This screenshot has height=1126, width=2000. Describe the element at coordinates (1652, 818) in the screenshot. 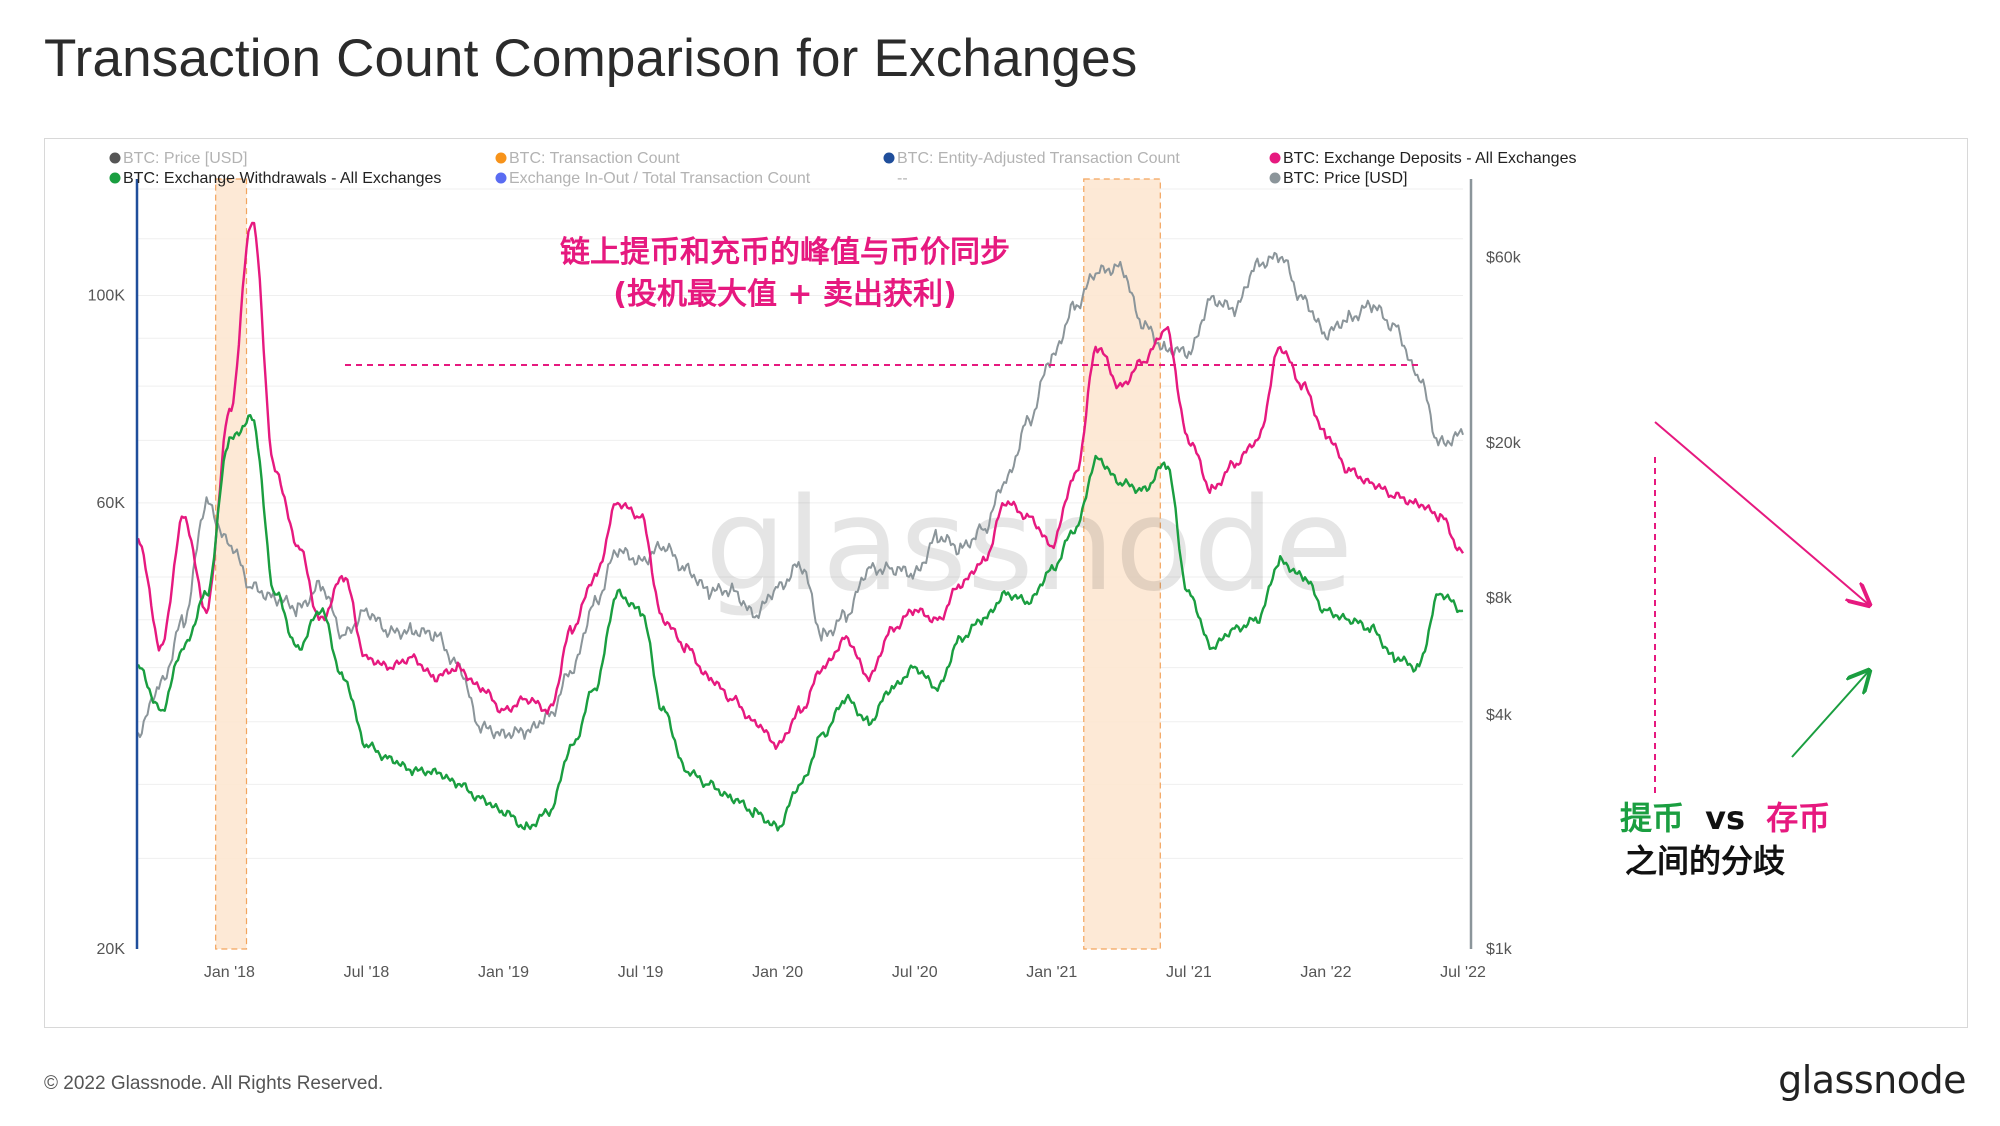

I see `divergence-withdraw-label: 提币` at that location.